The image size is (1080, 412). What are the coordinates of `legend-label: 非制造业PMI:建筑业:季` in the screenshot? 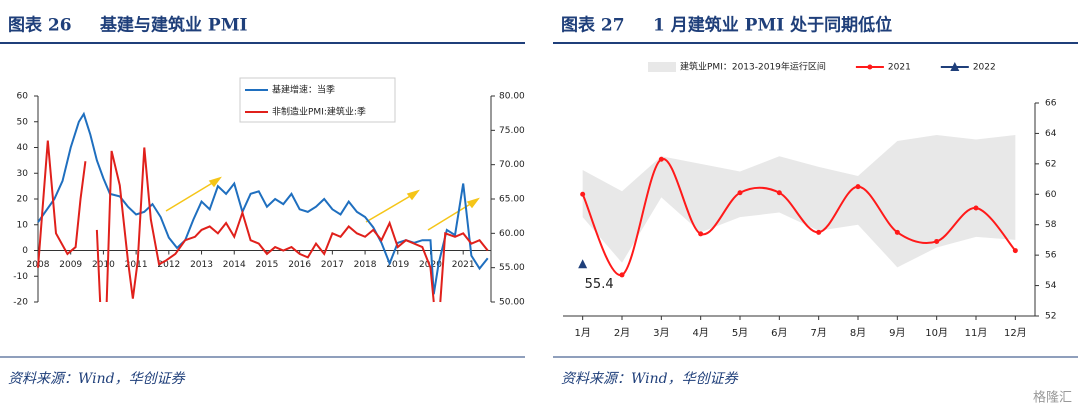 It's located at (319, 112).